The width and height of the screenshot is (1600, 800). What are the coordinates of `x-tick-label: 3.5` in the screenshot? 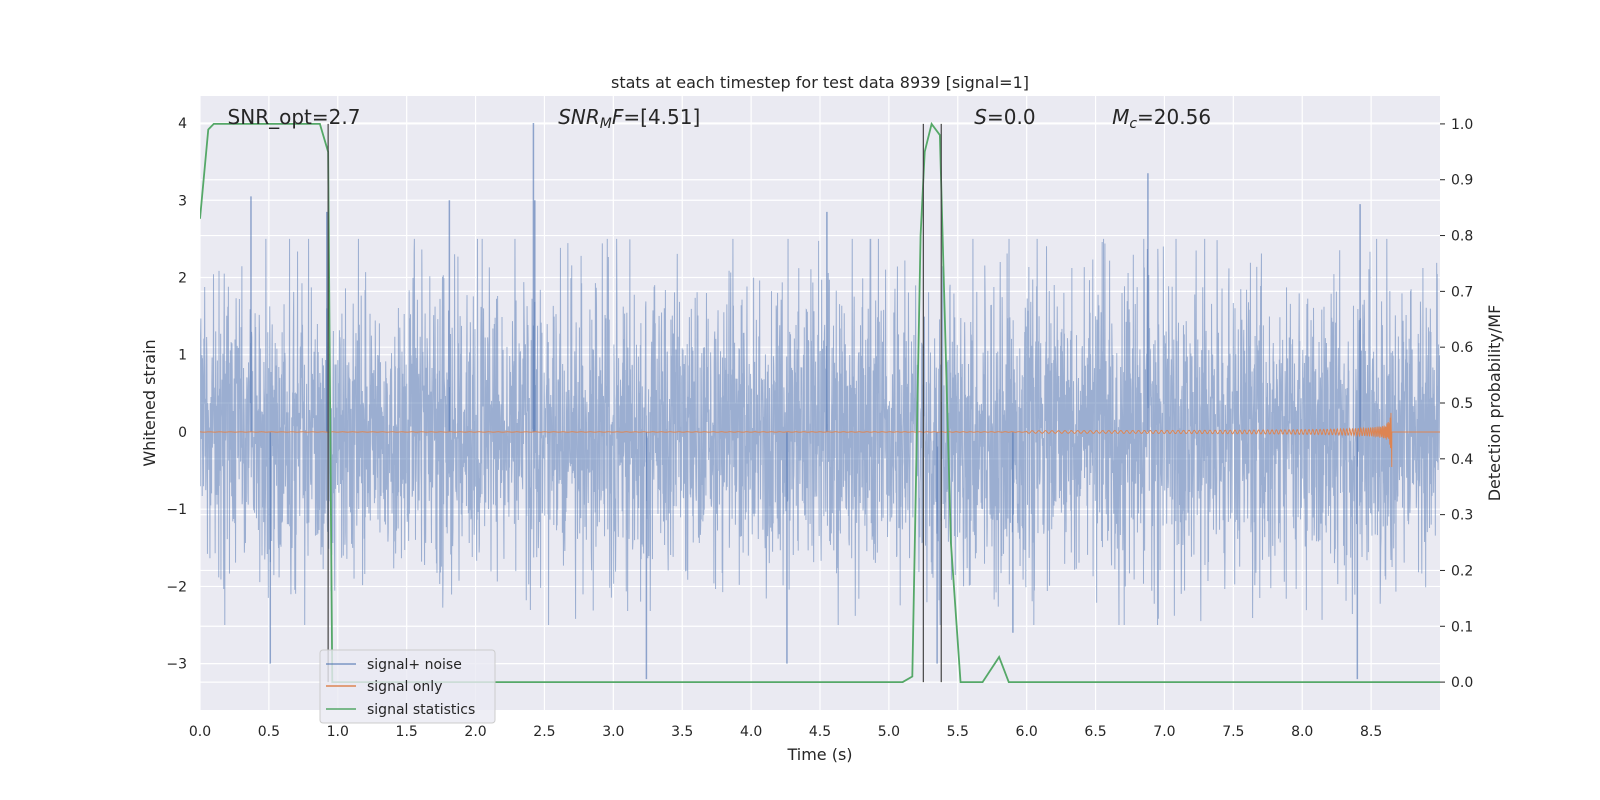 It's located at (682, 732).